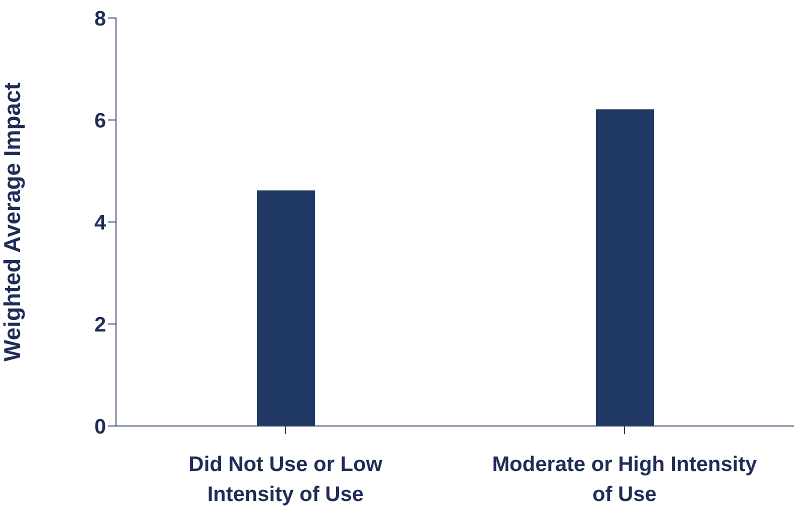  Describe the element at coordinates (100, 426) in the screenshot. I see `y-tick-label: 0` at that location.